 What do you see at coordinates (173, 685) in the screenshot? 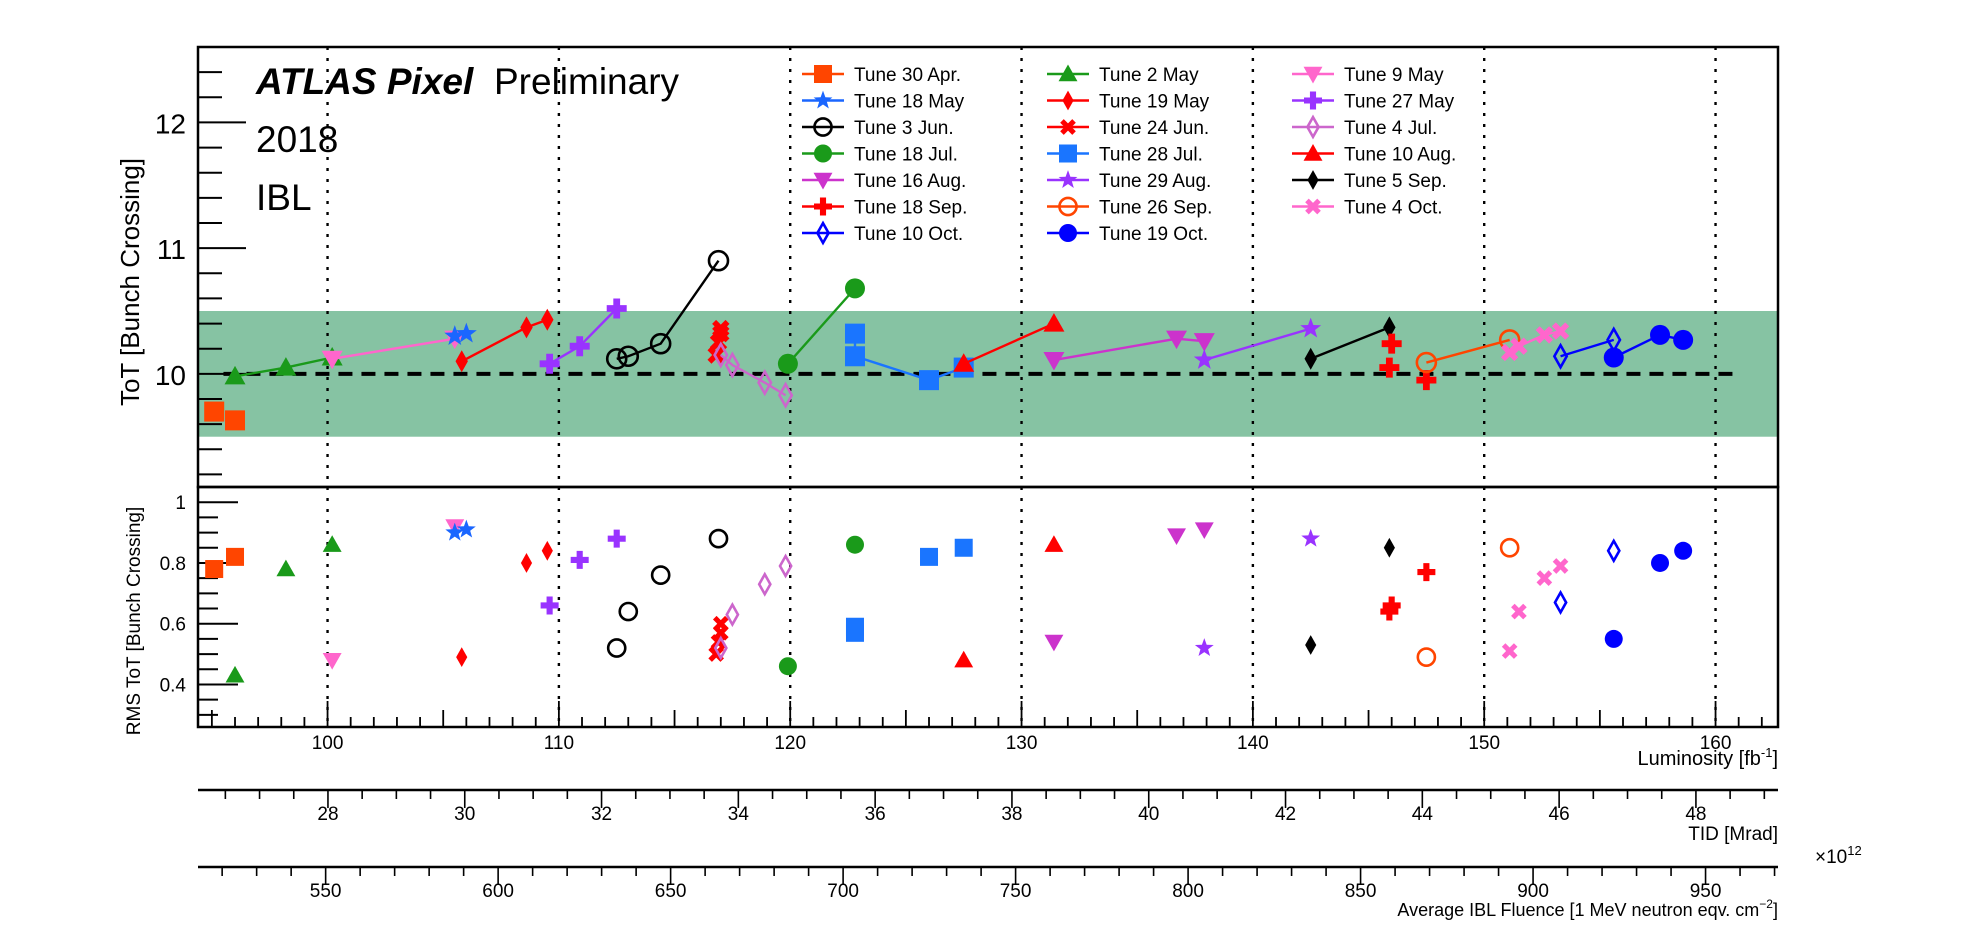
I see `y-tick-label: 0.4` at bounding box center [173, 685].